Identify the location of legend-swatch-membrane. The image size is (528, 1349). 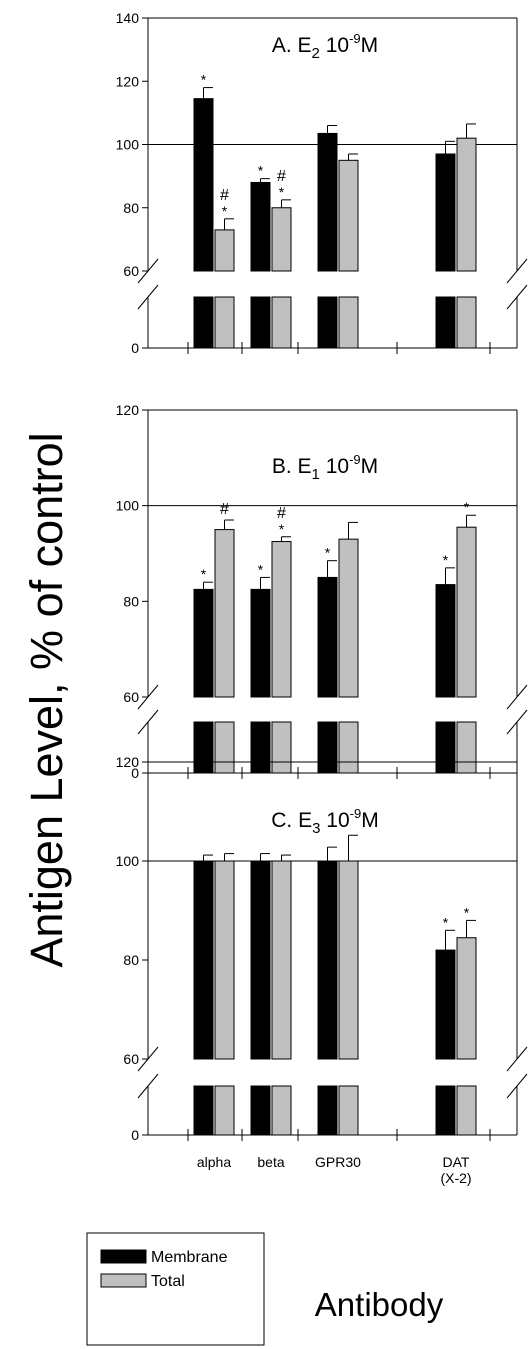
(123, 1256).